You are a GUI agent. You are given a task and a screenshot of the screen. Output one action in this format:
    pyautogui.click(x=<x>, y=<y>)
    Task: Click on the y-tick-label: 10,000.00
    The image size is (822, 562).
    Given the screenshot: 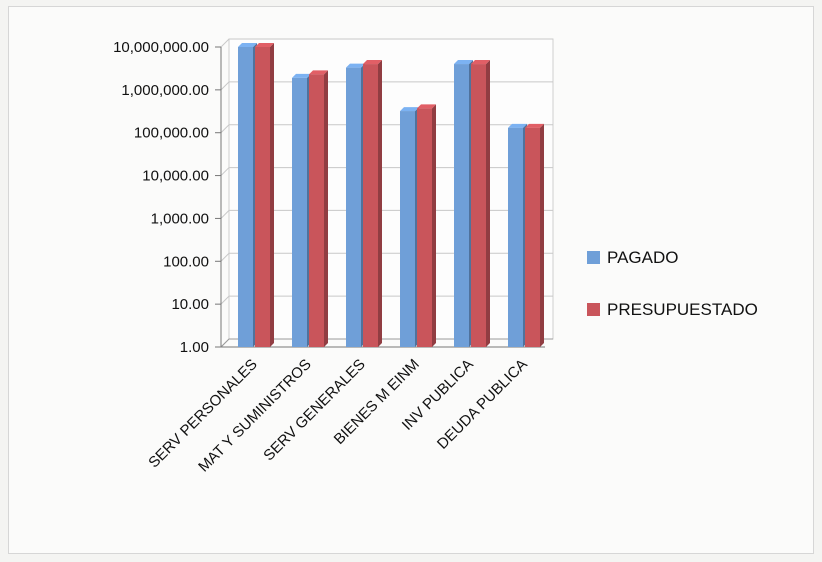 What is the action you would take?
    pyautogui.click(x=175, y=176)
    